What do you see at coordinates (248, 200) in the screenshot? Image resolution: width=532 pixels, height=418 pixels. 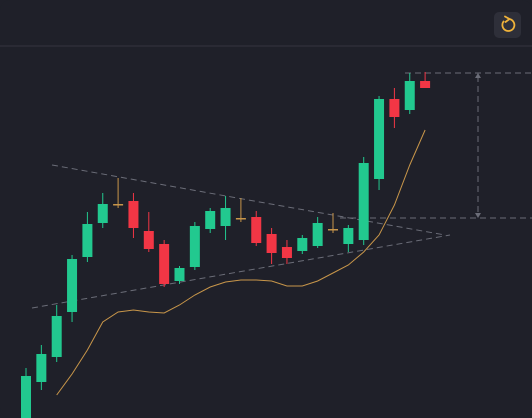 I see `trendline-upper` at bounding box center [248, 200].